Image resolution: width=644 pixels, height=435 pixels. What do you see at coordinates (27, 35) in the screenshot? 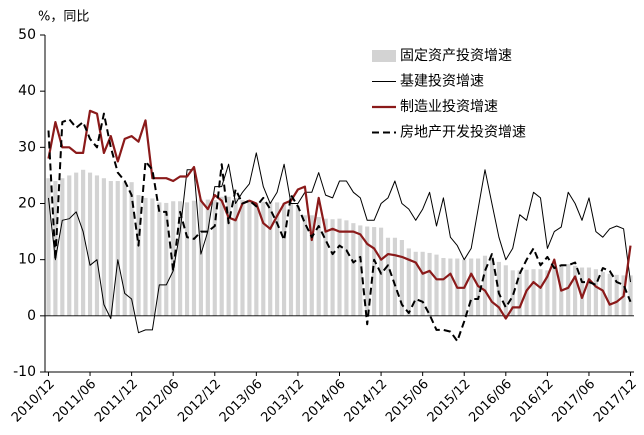
I see `y-tick-label: 50` at bounding box center [27, 35].